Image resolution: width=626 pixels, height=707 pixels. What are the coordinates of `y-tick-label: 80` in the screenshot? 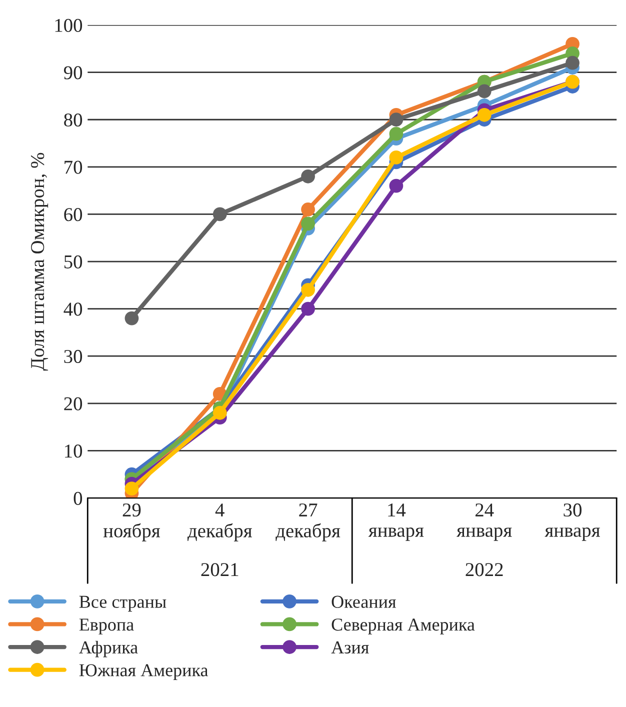 It's located at (73, 120).